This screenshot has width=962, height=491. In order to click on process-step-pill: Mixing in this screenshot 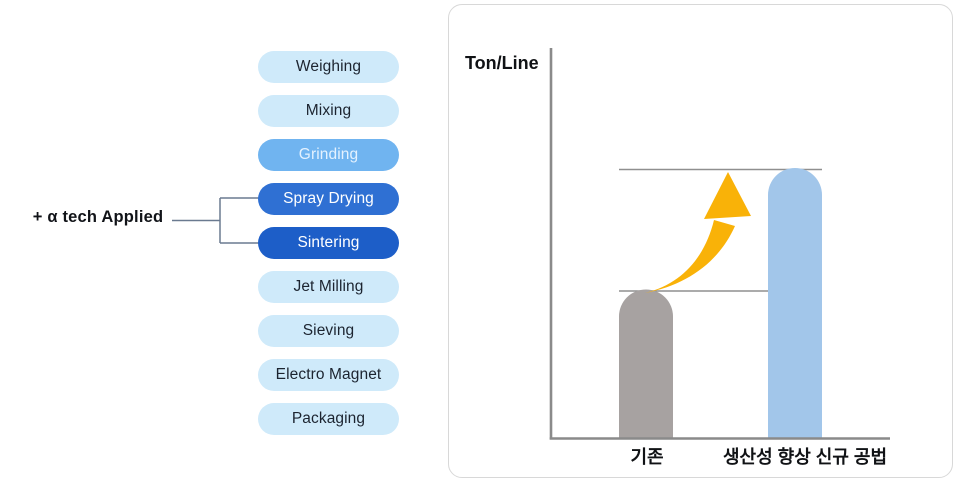, I will do `click(328, 111)`.